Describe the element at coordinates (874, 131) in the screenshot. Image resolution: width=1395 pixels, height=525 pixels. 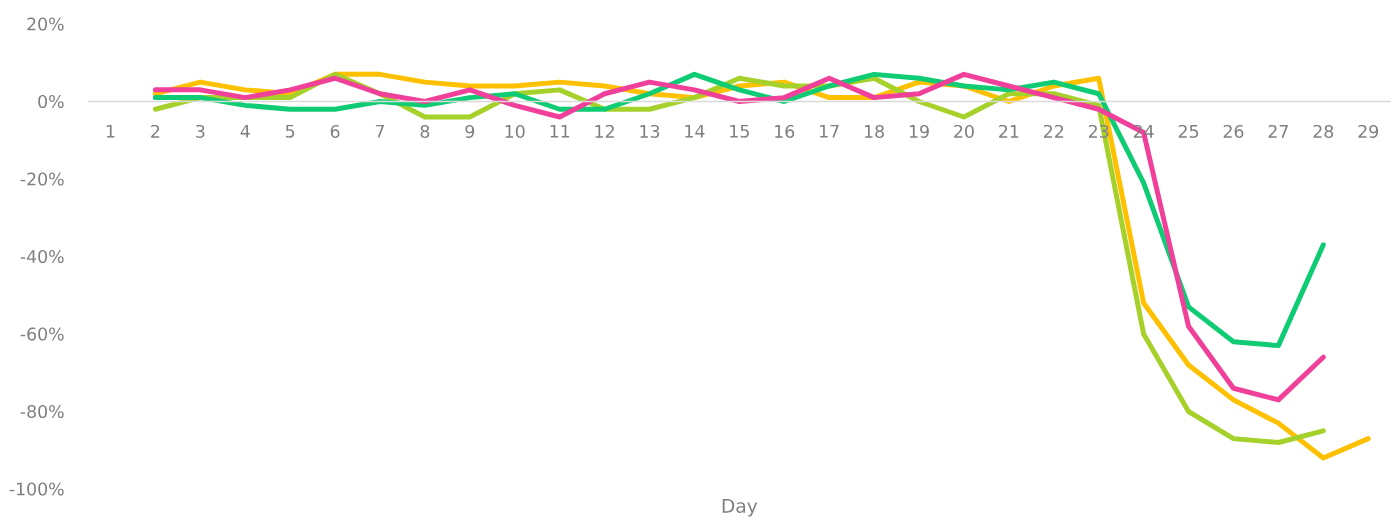
I see `x-tick-label: 18` at that location.